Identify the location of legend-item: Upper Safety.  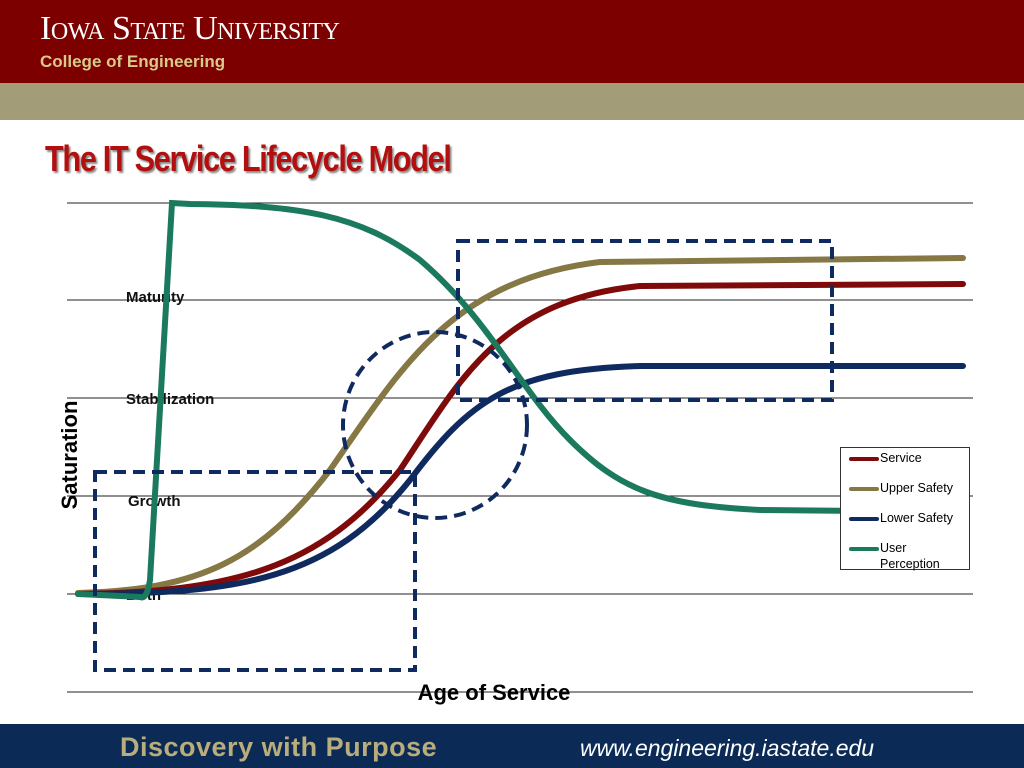
(909, 488).